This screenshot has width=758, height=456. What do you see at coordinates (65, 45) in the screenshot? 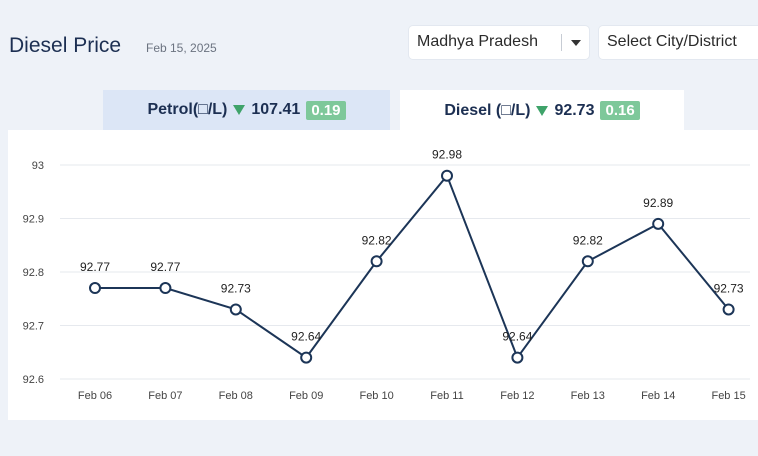
I see `page-title: Diesel Price` at bounding box center [65, 45].